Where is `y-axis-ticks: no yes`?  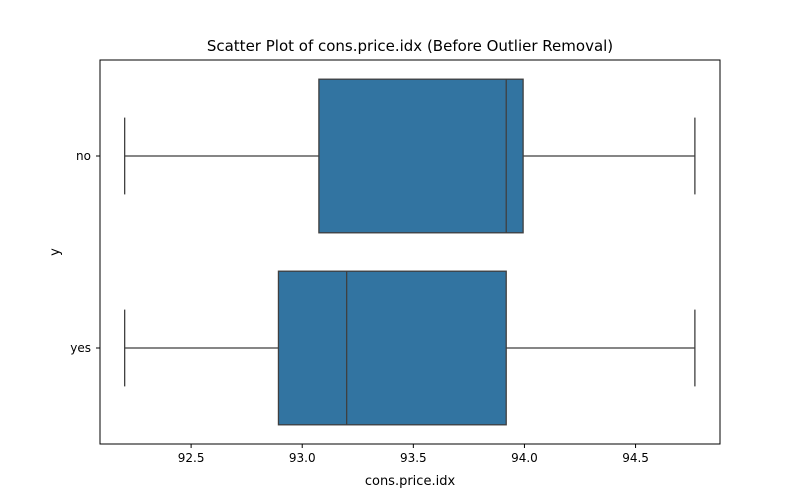 y-axis-ticks: no yes is located at coordinates (85, 252).